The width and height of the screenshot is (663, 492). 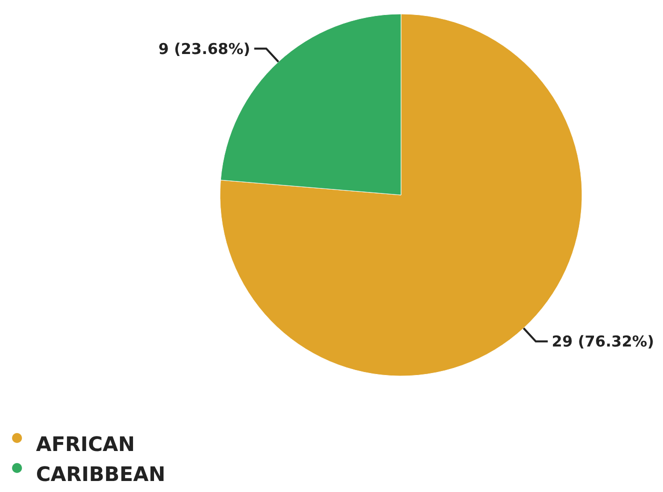 I want to click on legend-label: CARIBBEAN, so click(x=101, y=474).